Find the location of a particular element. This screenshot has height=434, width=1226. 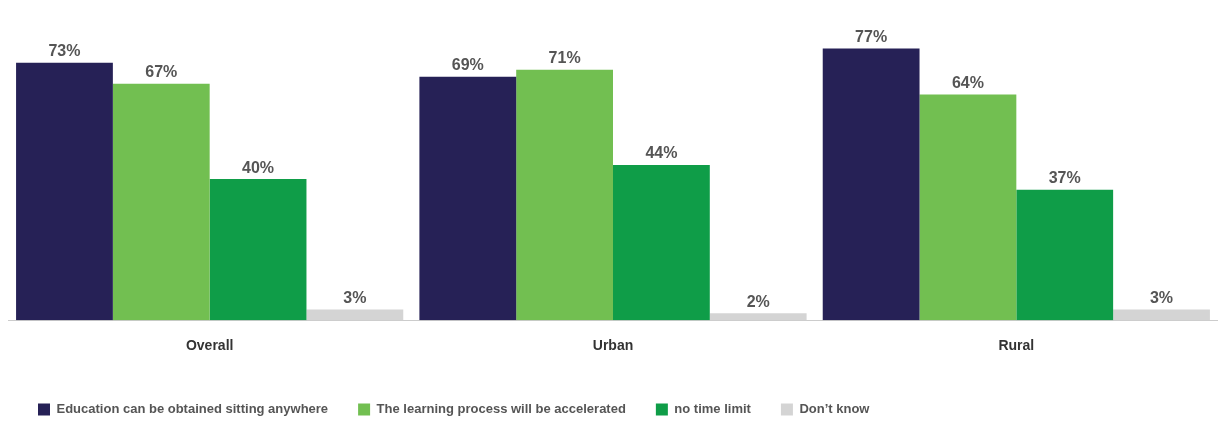

data-label: 73% is located at coordinates (64, 51).